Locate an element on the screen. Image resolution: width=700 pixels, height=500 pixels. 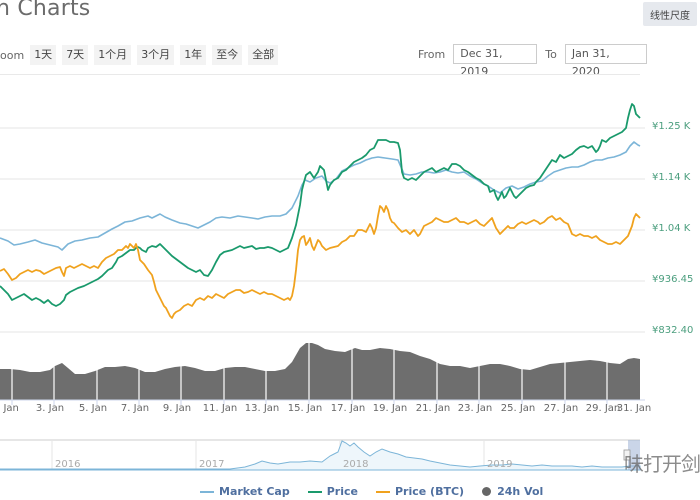
zoom-1y-button: 1年 is located at coordinates (193, 55).